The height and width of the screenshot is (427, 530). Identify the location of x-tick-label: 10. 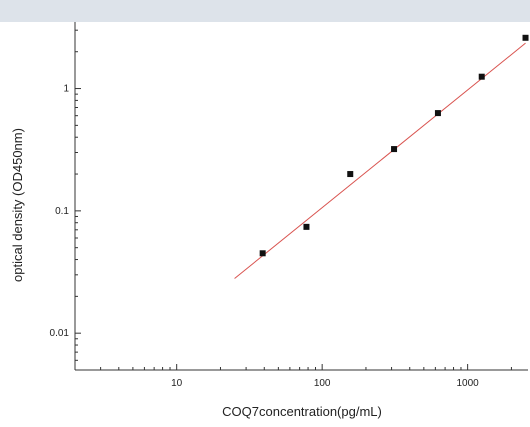
(177, 383).